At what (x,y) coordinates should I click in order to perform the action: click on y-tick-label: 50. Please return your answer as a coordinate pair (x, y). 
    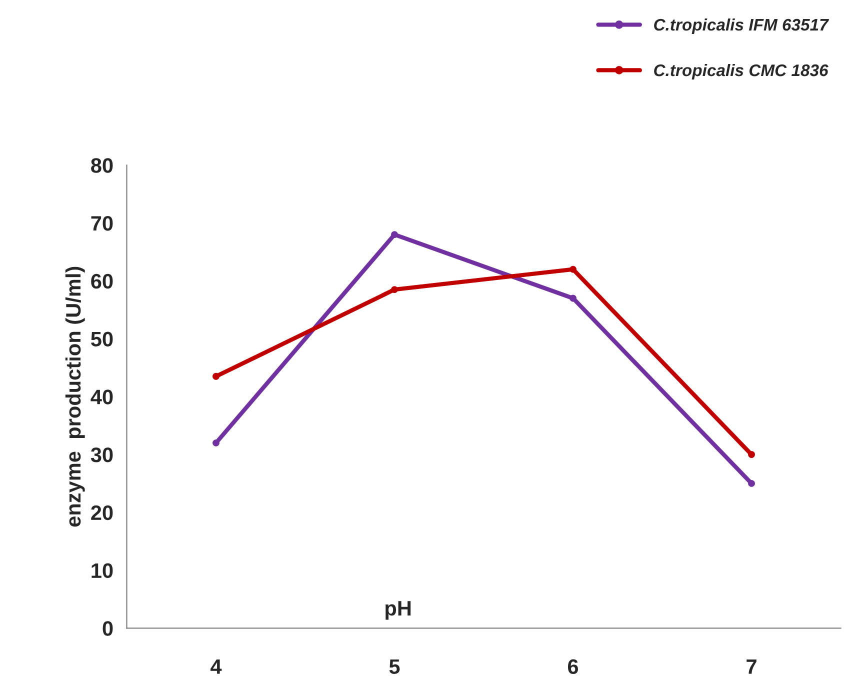
    Looking at the image, I should click on (102, 339).